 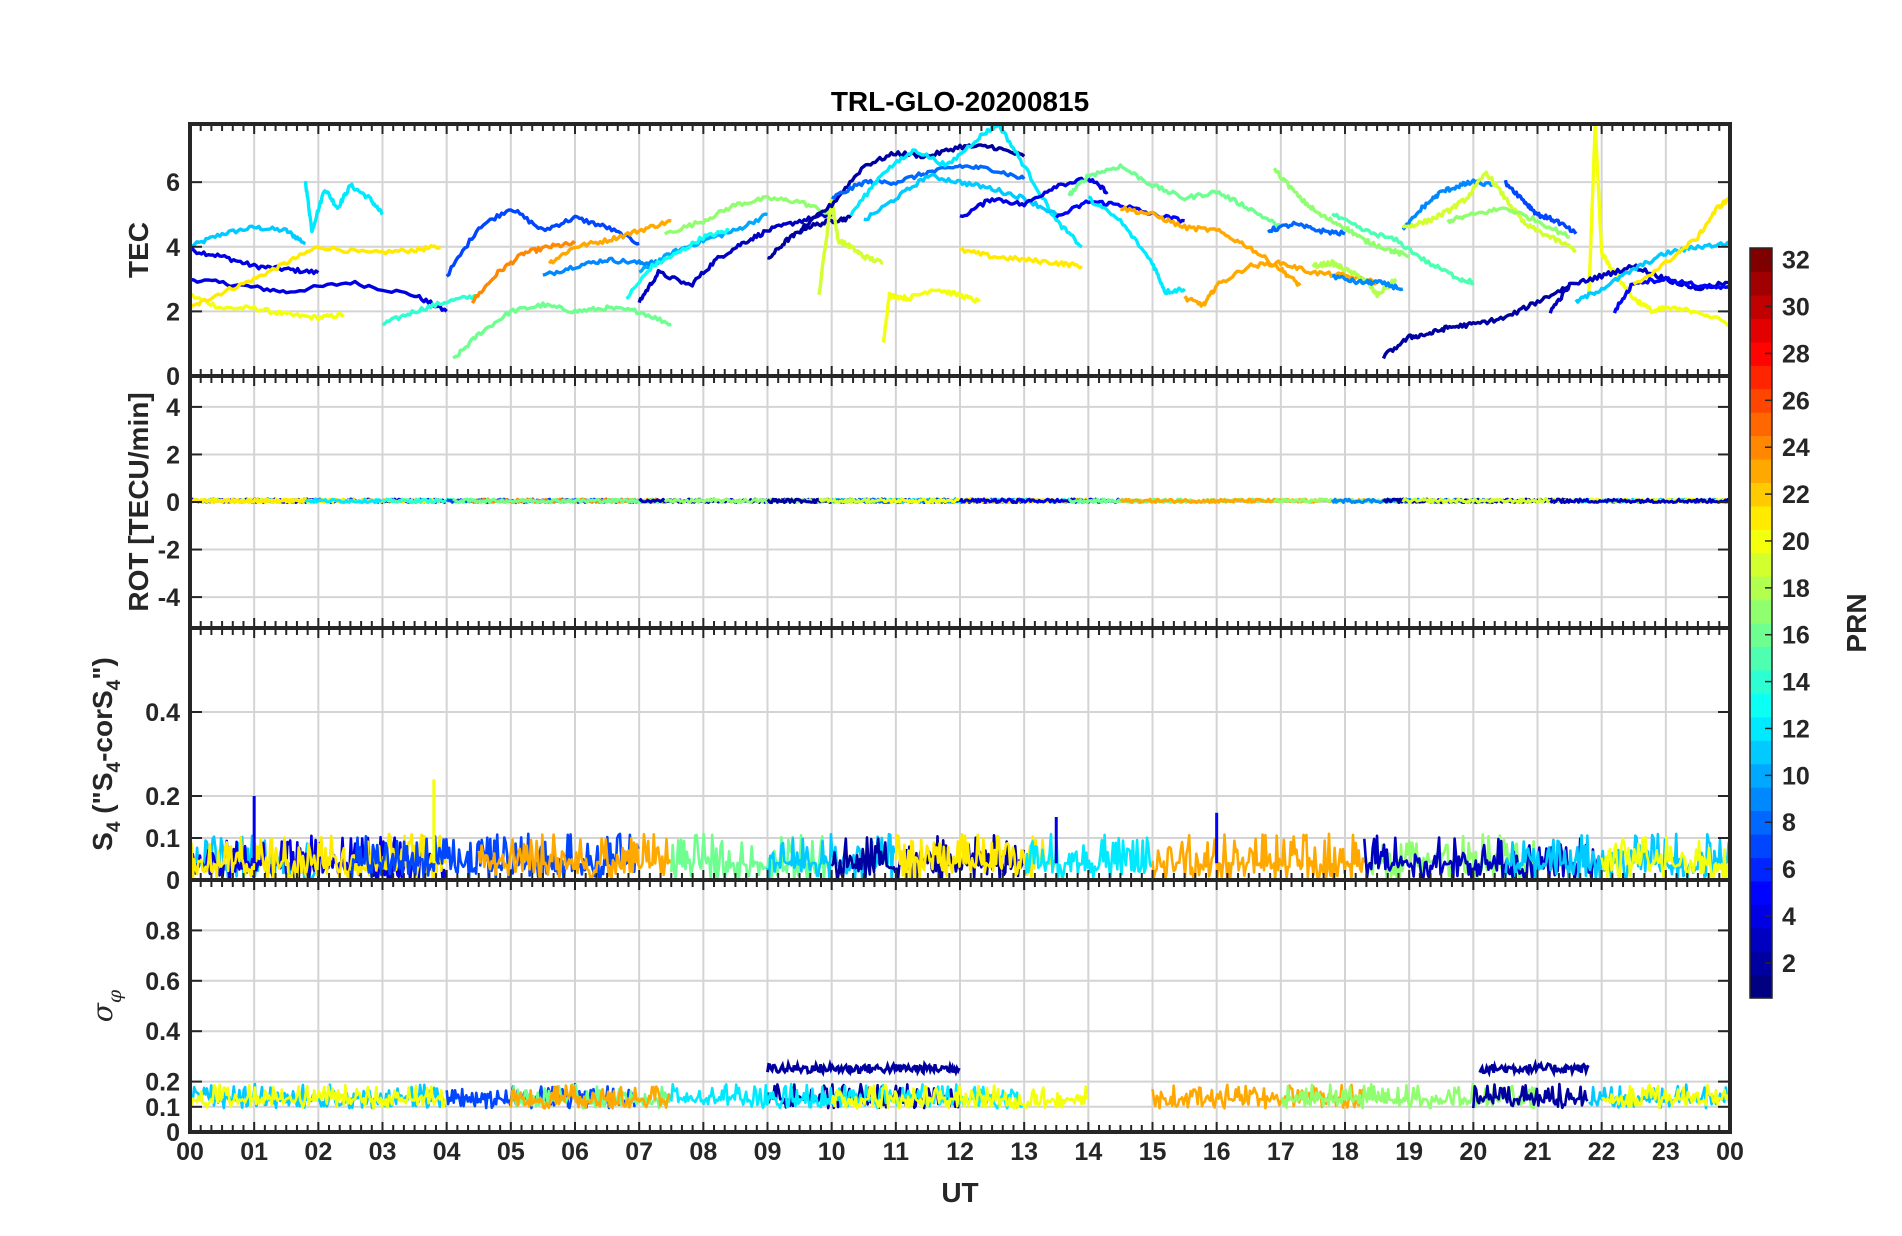 I want to click on x-tick-label: 23, so click(x=1666, y=1152).